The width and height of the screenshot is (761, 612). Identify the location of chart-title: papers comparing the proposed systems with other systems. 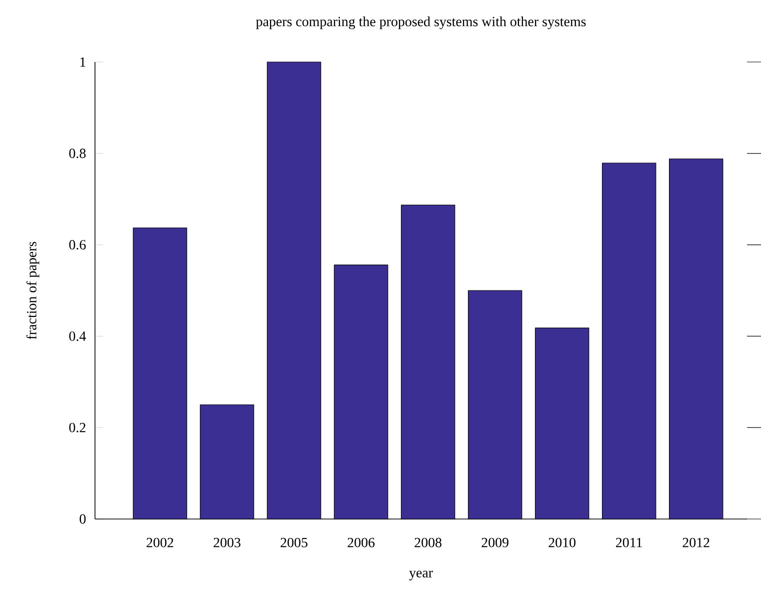
(421, 23).